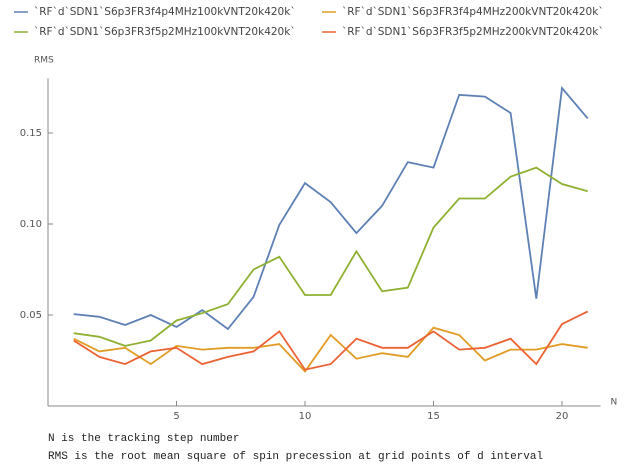 Image resolution: width=630 pixels, height=466 pixels. Describe the element at coordinates (305, 416) in the screenshot. I see `x-tick-label: 10` at that location.